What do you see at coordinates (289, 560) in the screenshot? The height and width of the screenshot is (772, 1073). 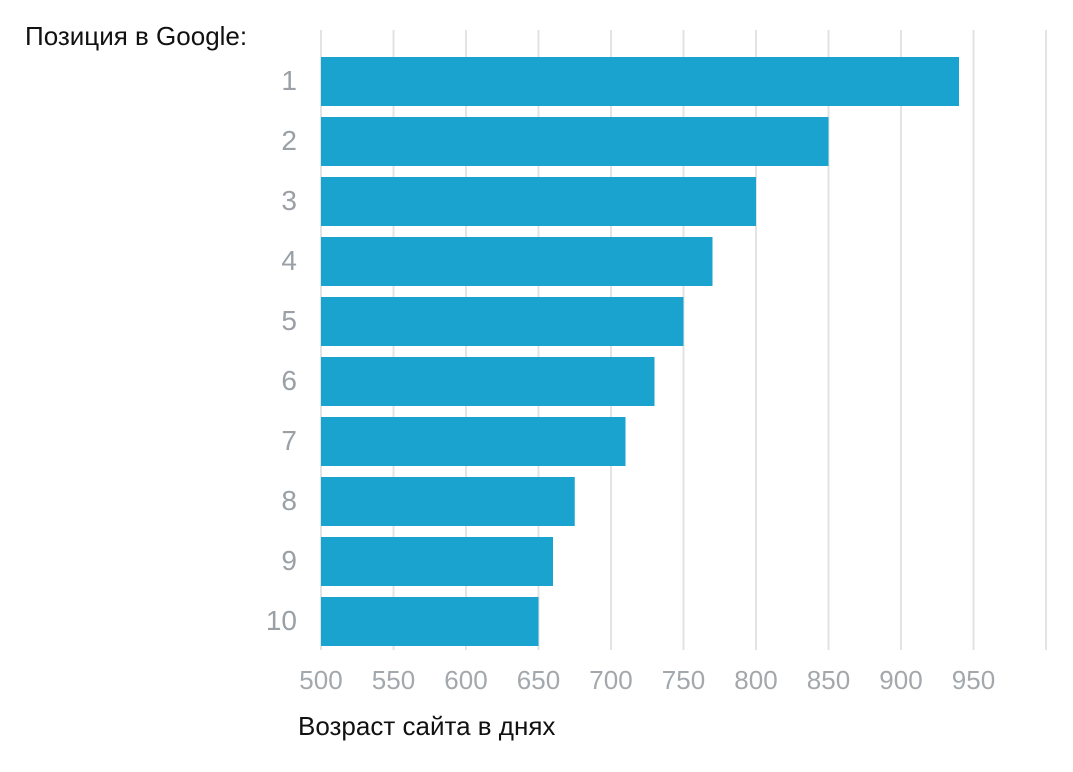 I see `y-tick-label: 9` at bounding box center [289, 560].